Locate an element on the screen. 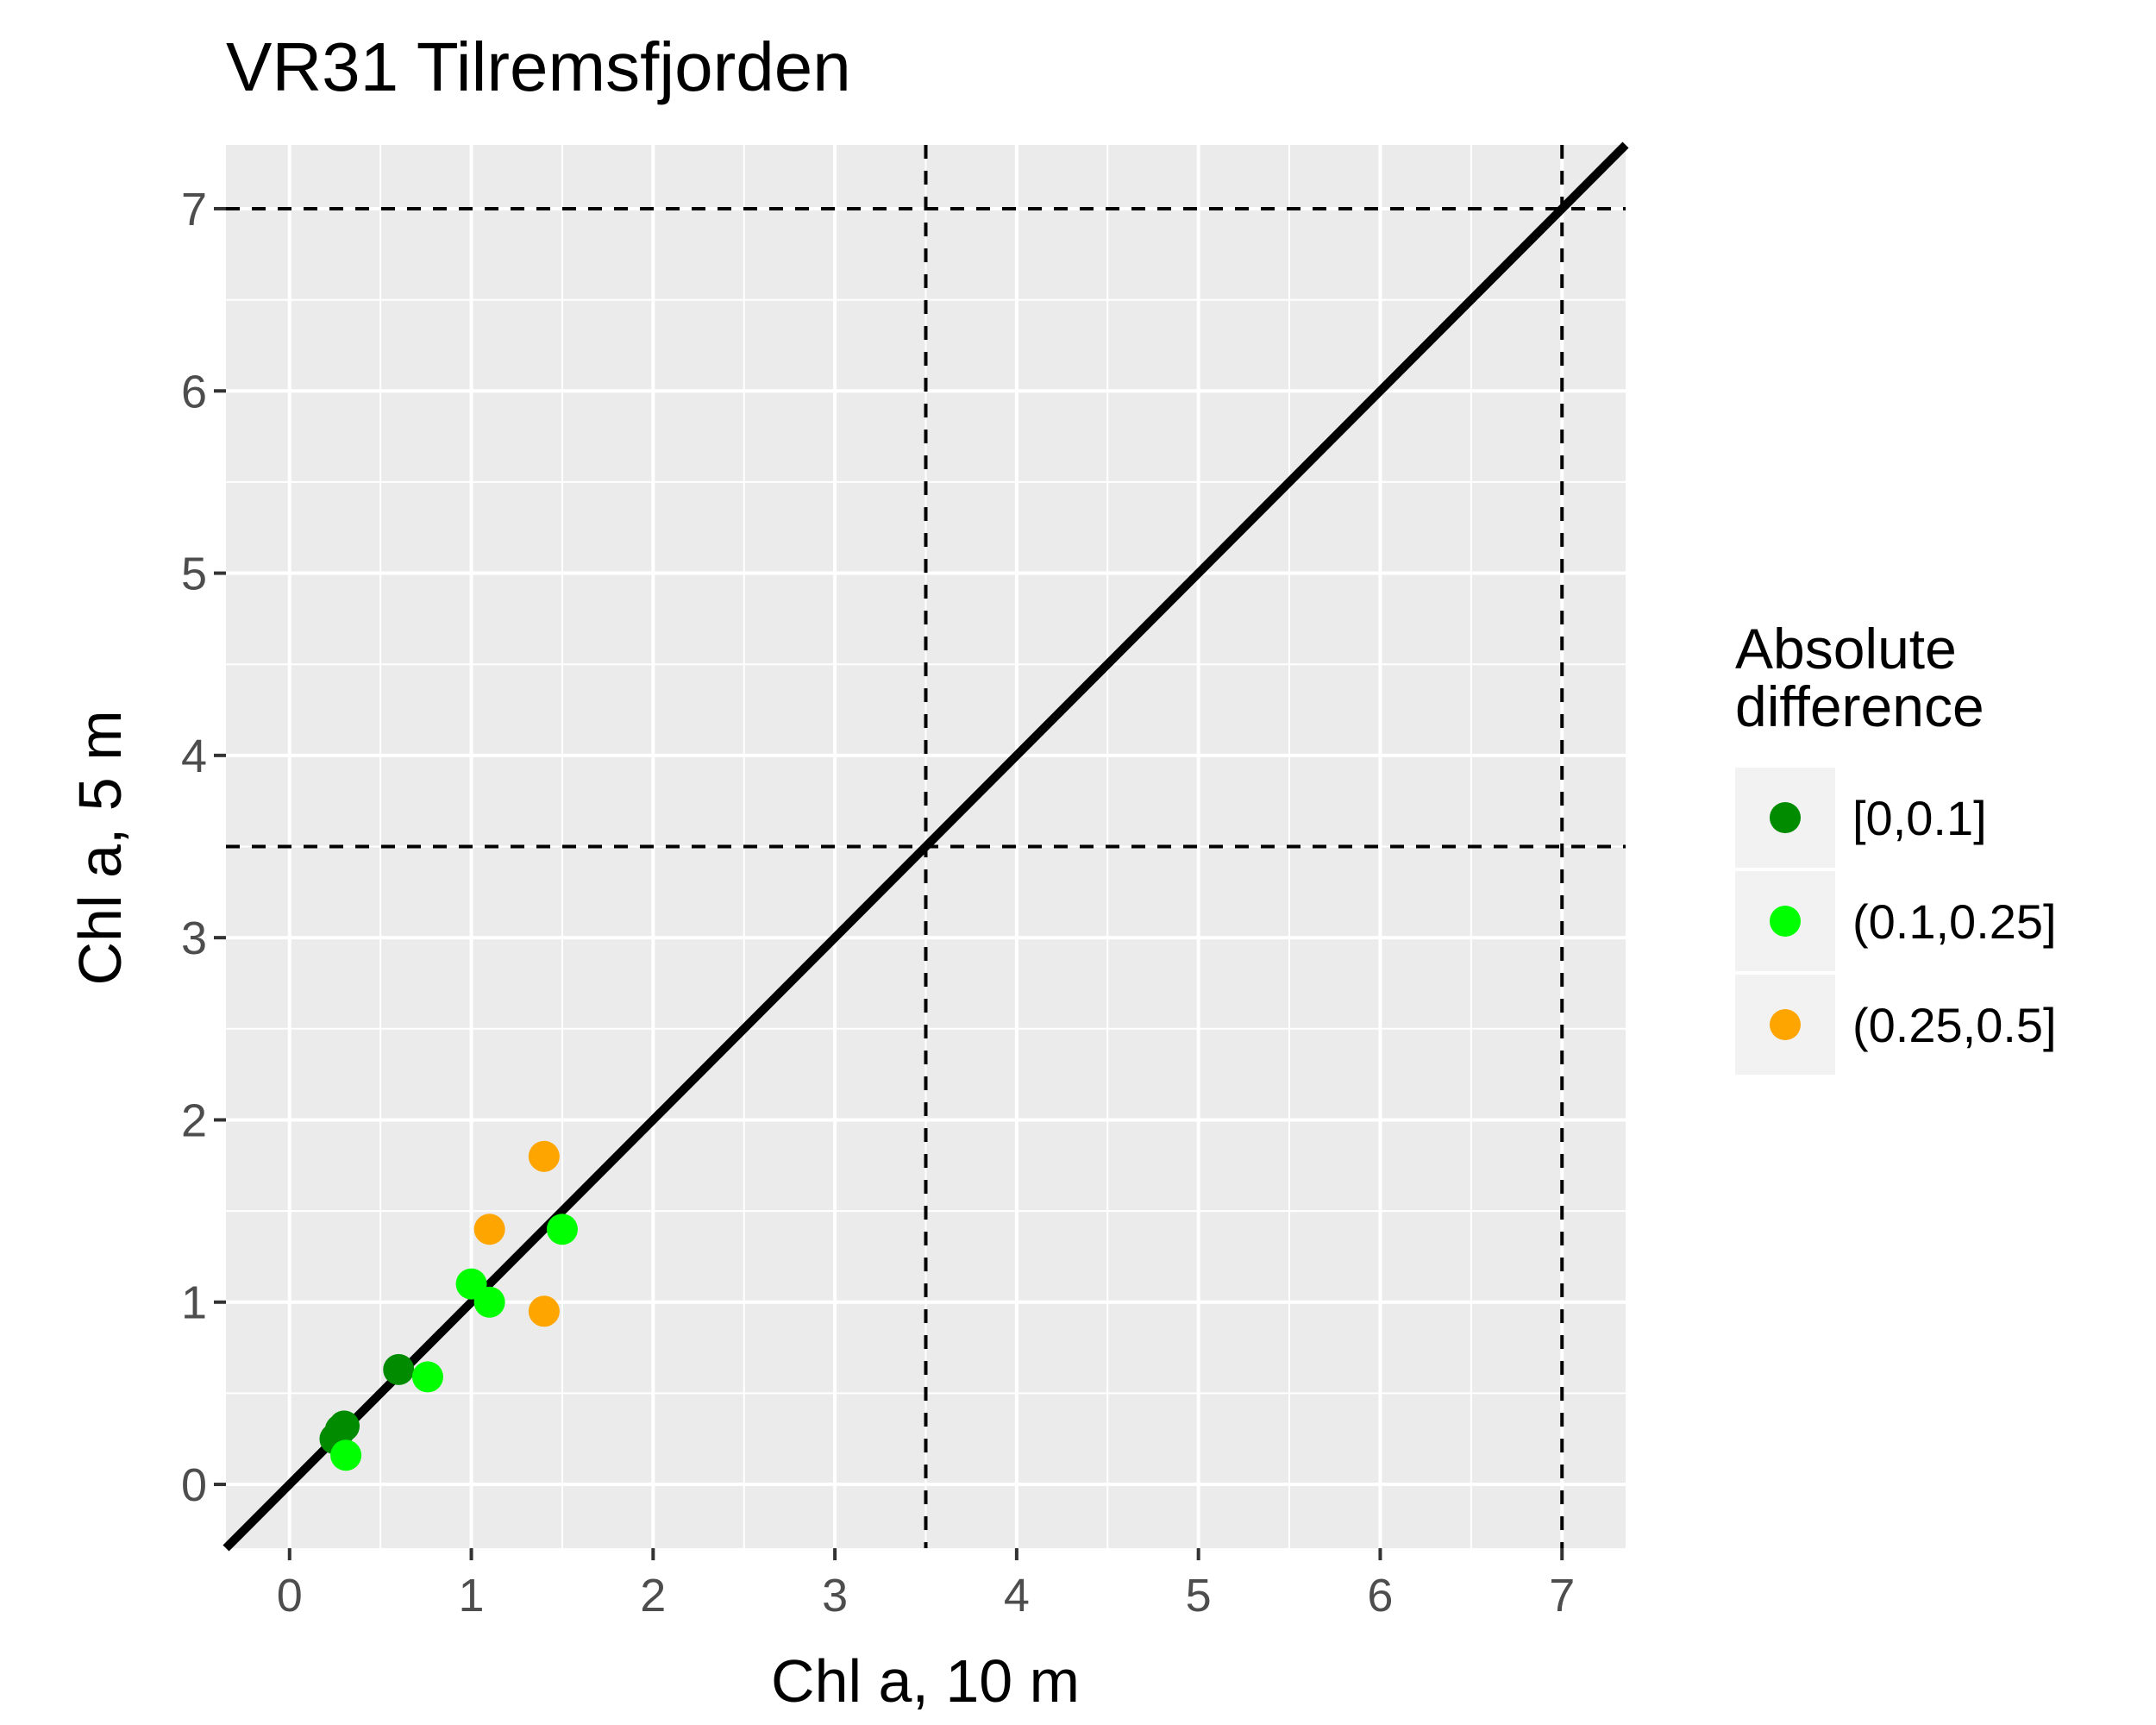 This screenshot has height=1725, width=2156. y-tick-label: 3 is located at coordinates (194, 938).